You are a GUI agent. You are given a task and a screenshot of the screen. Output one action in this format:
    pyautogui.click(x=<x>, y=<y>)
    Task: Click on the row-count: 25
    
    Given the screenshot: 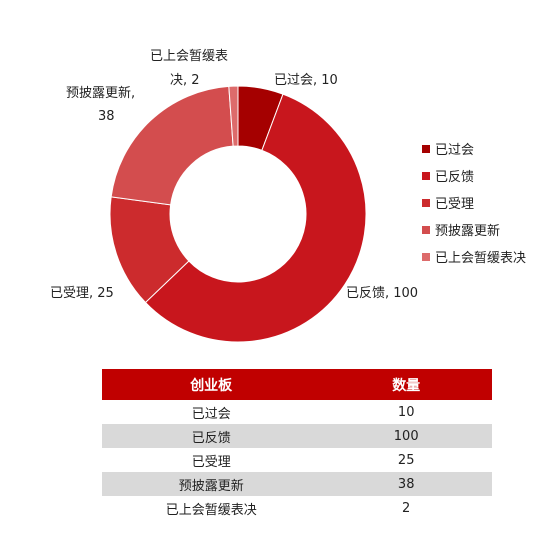 What is the action you would take?
    pyautogui.click(x=406, y=460)
    